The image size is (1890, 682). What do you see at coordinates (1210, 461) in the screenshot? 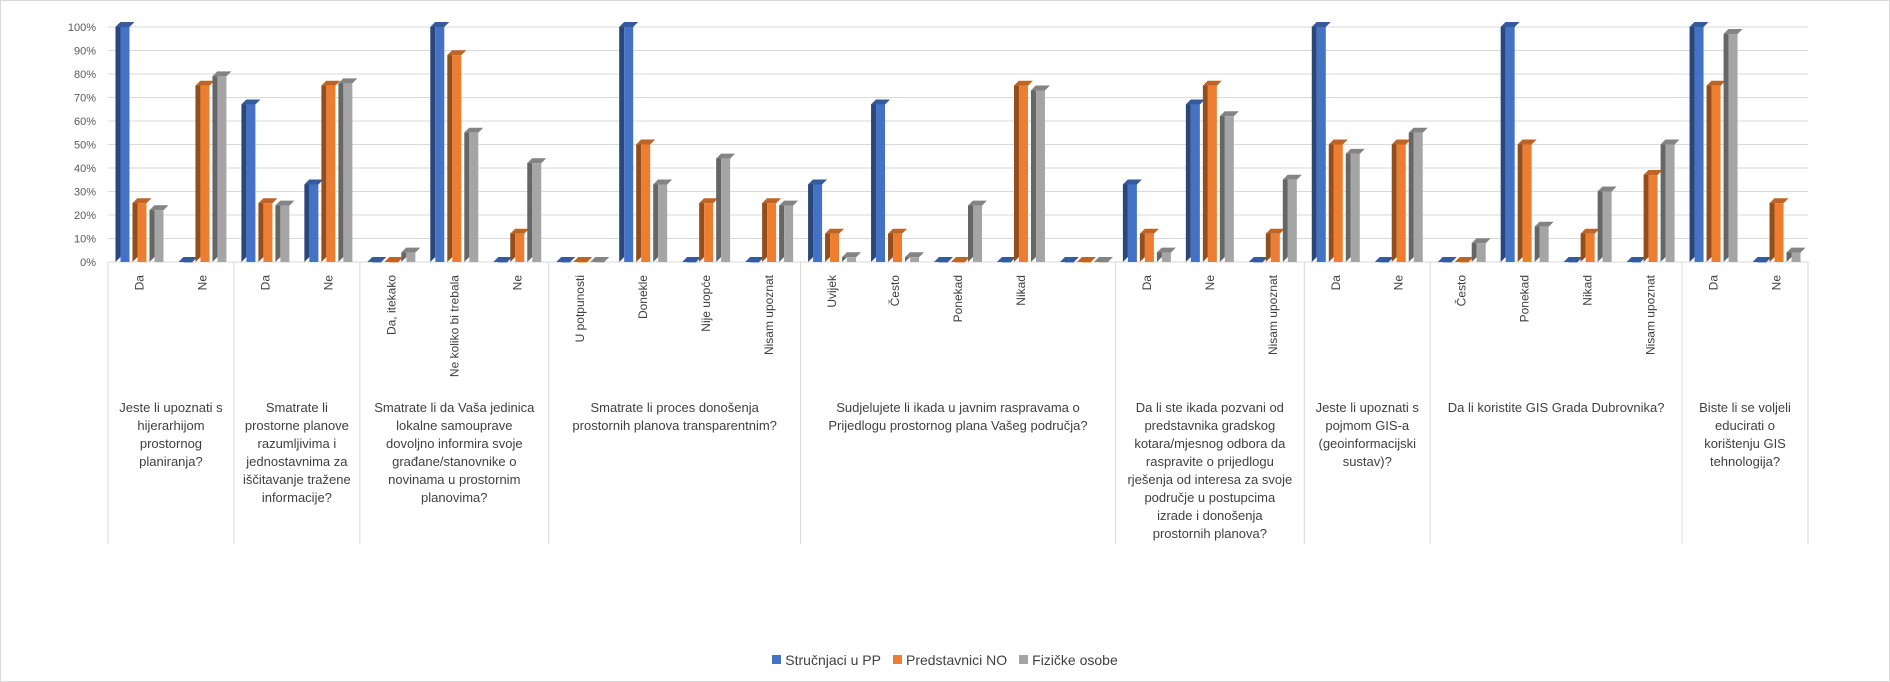
I see `group-label: raspravite o prijedlogu` at bounding box center [1210, 461].